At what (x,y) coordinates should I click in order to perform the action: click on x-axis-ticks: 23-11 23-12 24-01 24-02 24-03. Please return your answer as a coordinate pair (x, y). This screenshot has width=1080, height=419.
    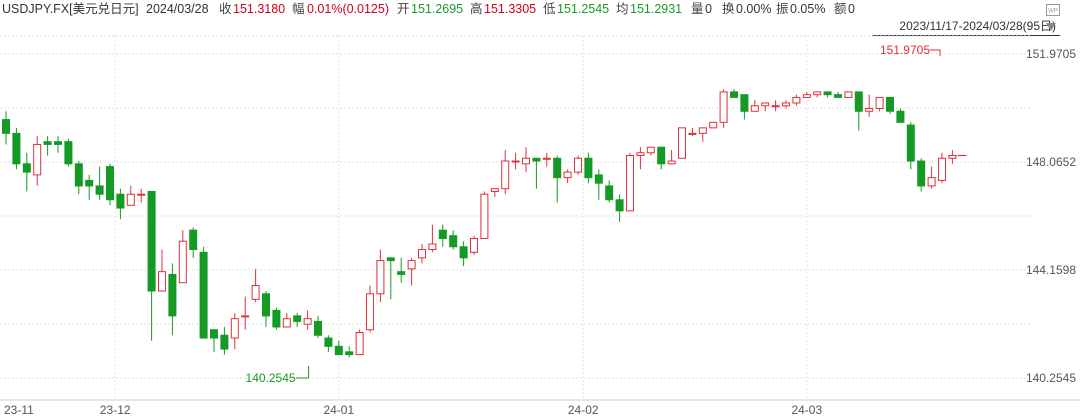
    Looking at the image, I should click on (413, 410).